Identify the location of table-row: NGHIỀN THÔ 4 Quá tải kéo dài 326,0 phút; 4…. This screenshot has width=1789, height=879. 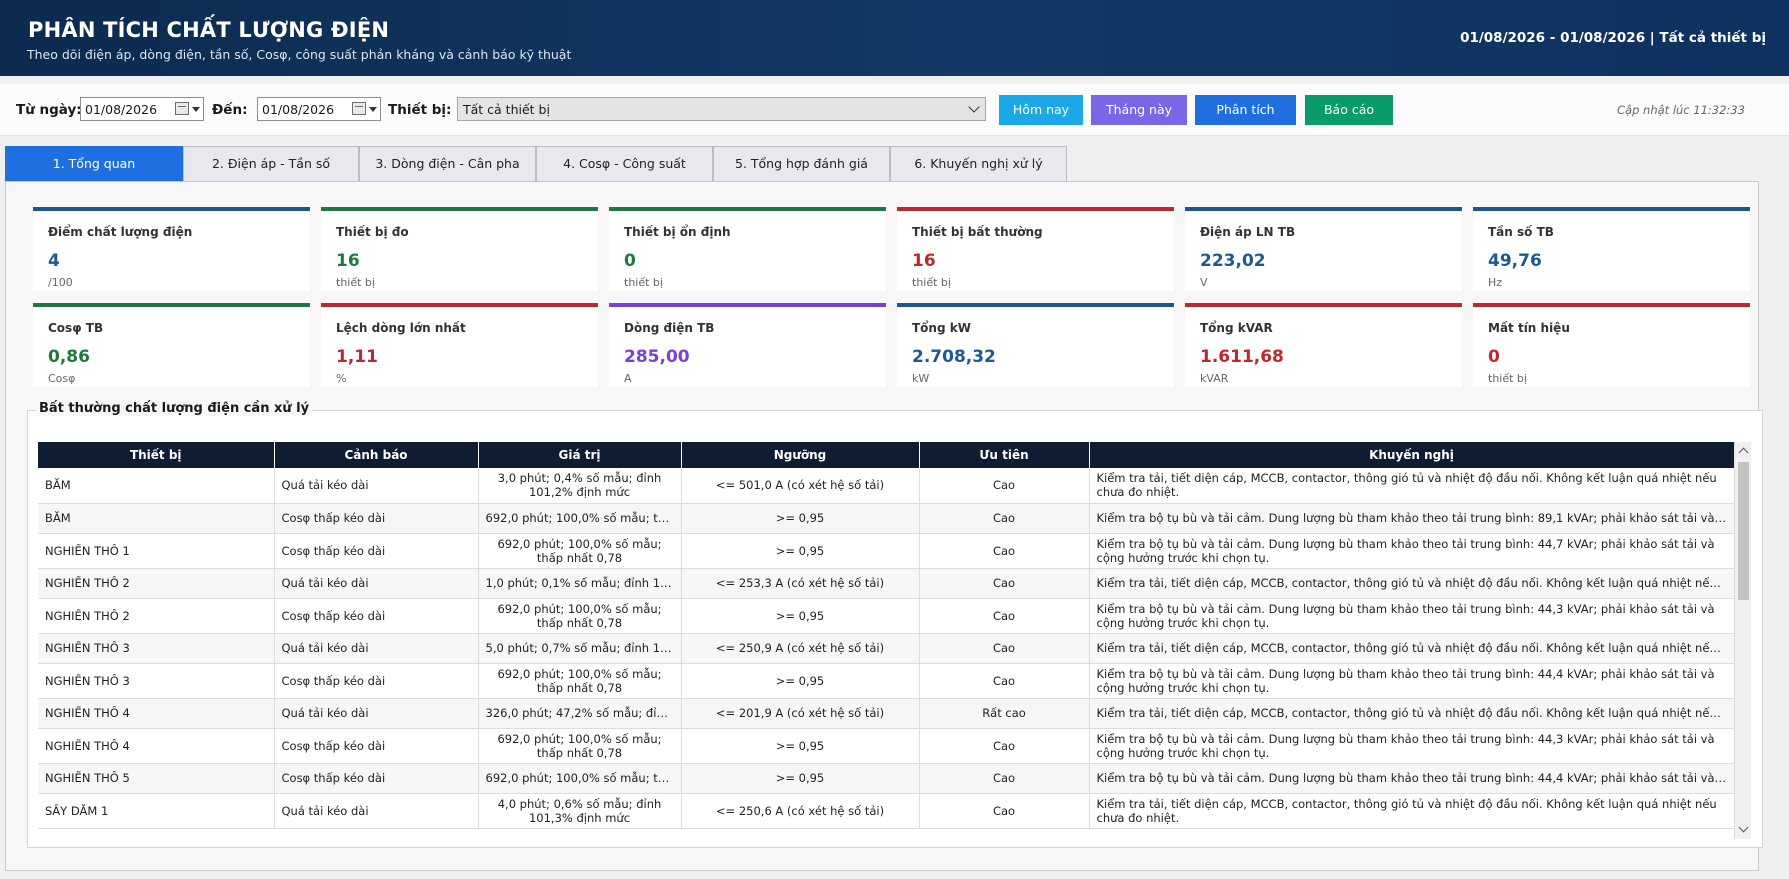
(886, 713).